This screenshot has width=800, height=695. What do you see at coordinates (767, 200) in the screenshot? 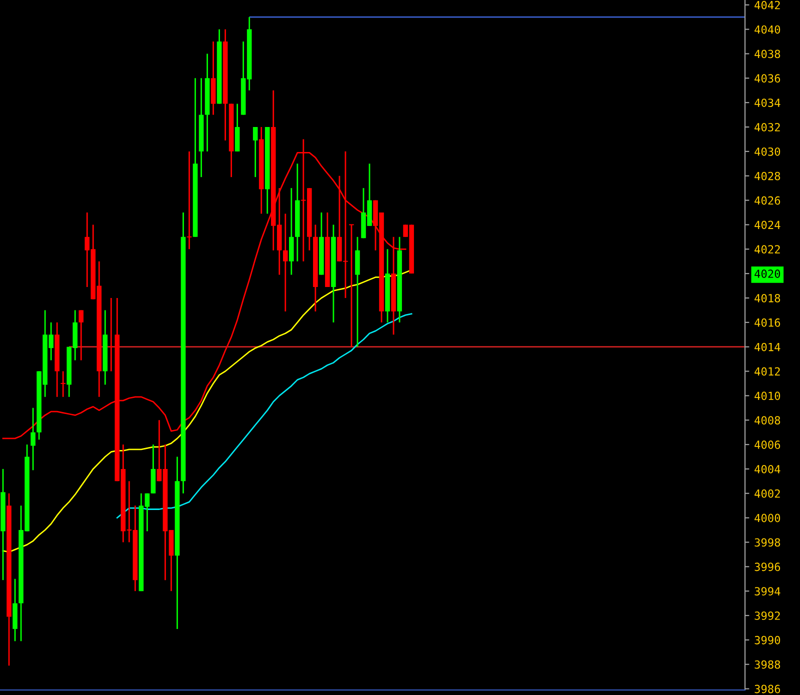
I see `y-tick-label: 4026` at bounding box center [767, 200].